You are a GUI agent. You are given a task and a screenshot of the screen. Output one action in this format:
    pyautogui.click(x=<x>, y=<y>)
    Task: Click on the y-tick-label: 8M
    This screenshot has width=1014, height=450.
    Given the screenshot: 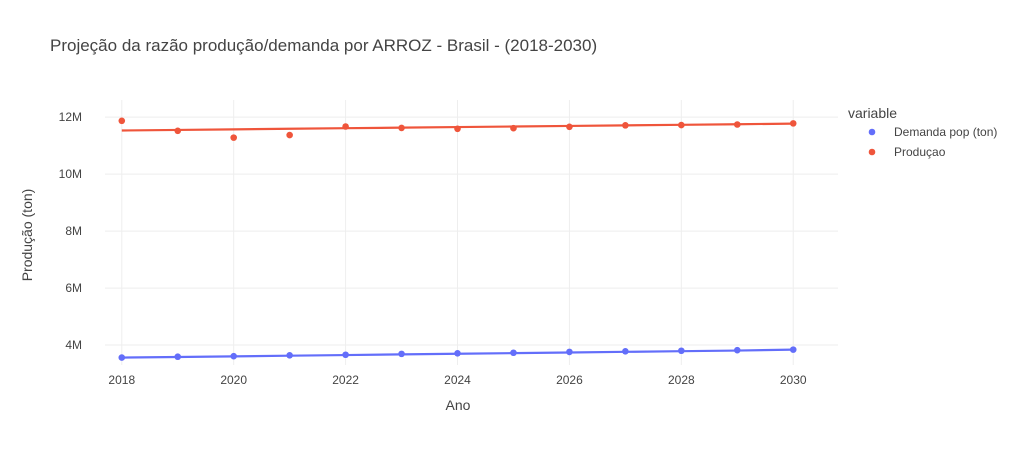 What is the action you would take?
    pyautogui.click(x=73, y=231)
    